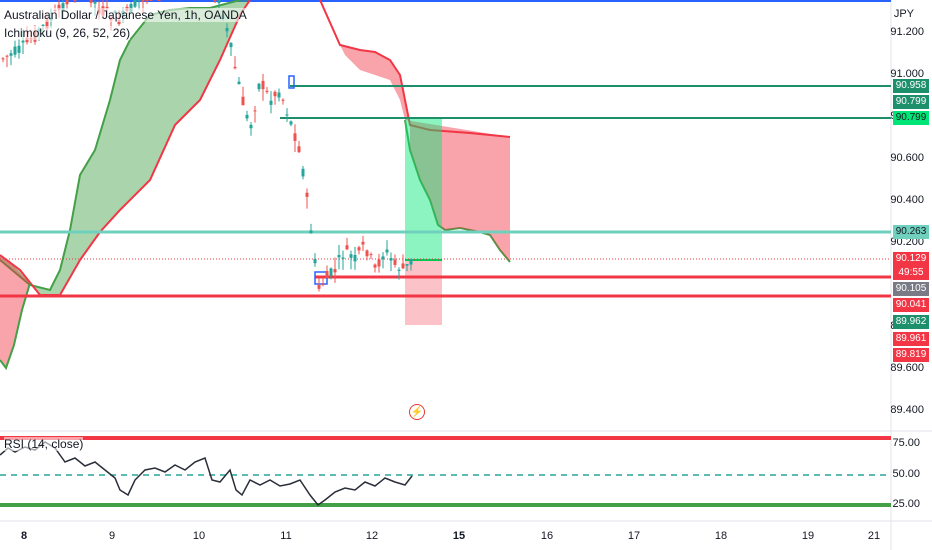 The image size is (932, 550). Describe the element at coordinates (335, 271) in the screenshot. I see `candle-65-body` at that location.